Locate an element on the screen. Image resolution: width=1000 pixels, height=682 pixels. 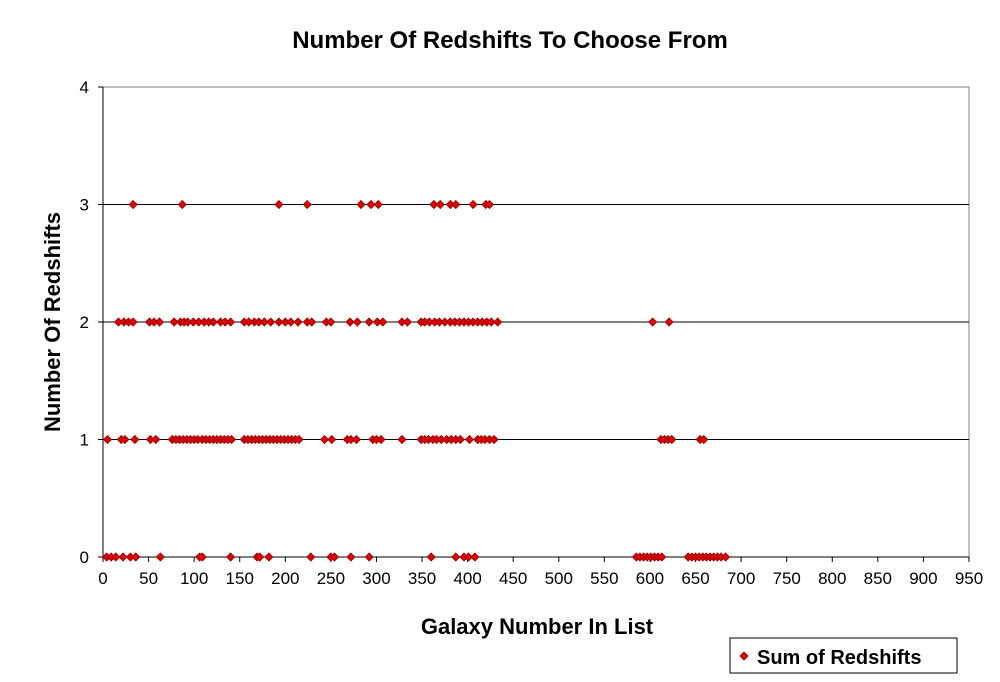
y-tick-label: 2 is located at coordinates (84, 322).